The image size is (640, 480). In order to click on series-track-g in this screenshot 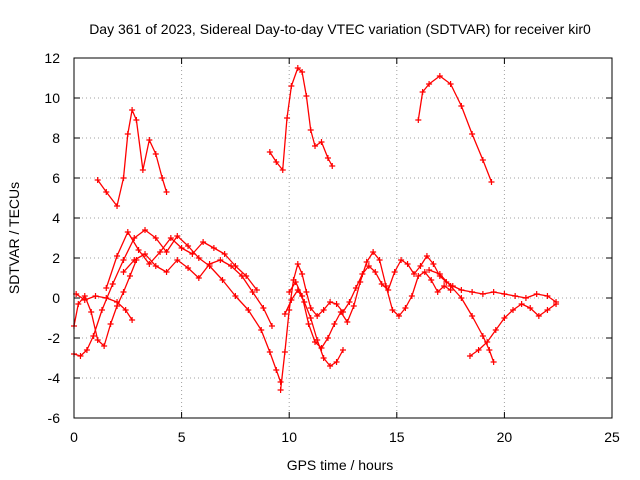, I will do `click(313, 328)`.